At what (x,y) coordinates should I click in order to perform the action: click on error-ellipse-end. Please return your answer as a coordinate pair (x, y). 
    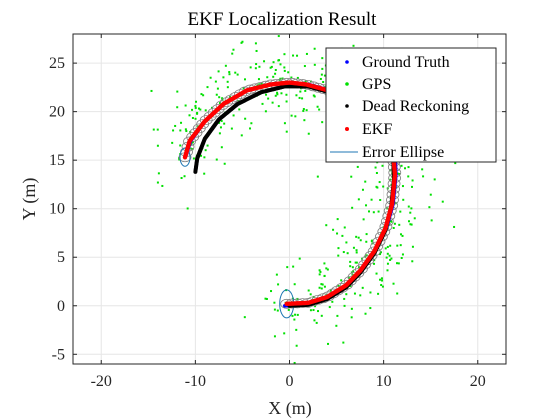
    Looking at the image, I should click on (185, 157).